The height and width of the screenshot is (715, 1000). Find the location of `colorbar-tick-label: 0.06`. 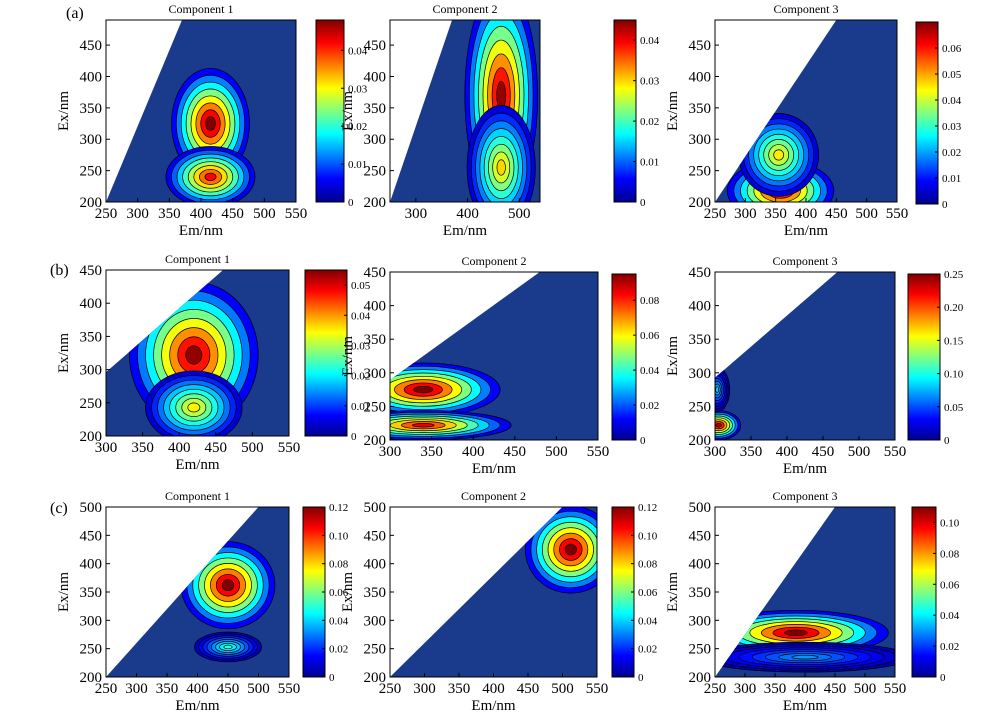

colorbar-tick-label: 0.06 is located at coordinates (950, 585).